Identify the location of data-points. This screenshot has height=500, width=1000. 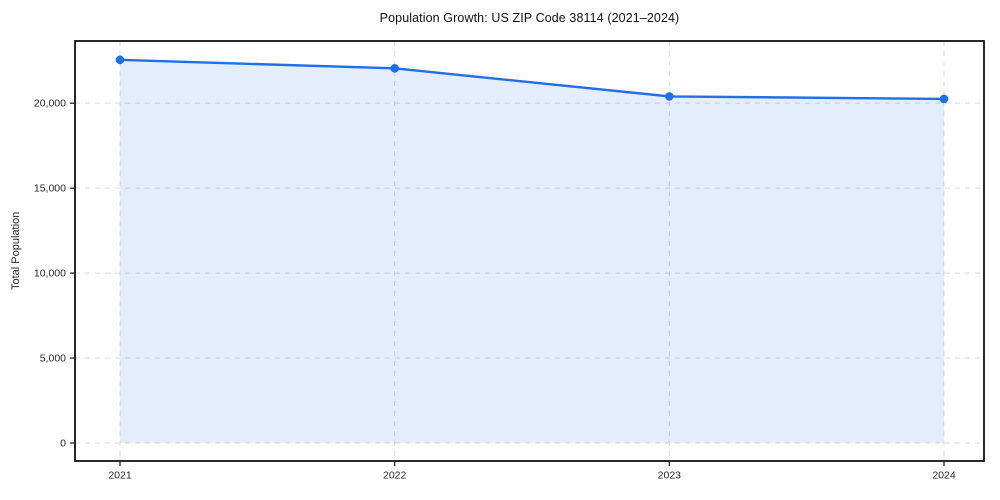
(532, 79).